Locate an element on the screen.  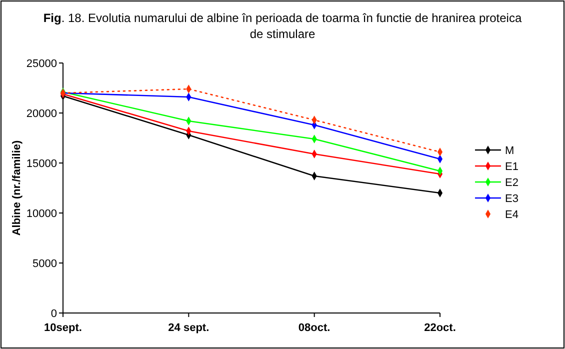
y-tick-label: 15000 is located at coordinates (41, 164).